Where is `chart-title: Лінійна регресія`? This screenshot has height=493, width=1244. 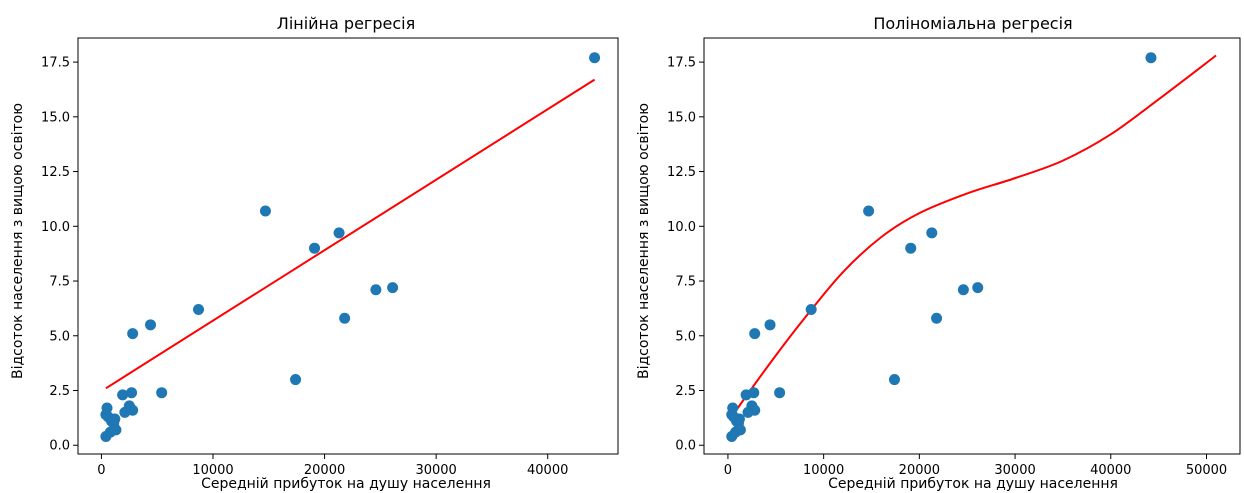 chart-title: Лінійна регресія is located at coordinates (346, 23).